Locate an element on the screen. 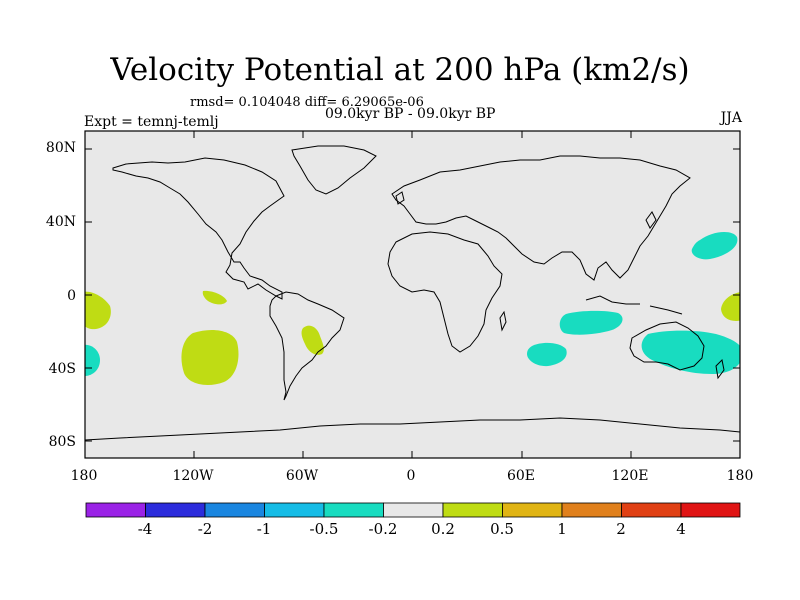 The image size is (800, 600). anomaly-negative-indian-south is located at coordinates (547, 354).